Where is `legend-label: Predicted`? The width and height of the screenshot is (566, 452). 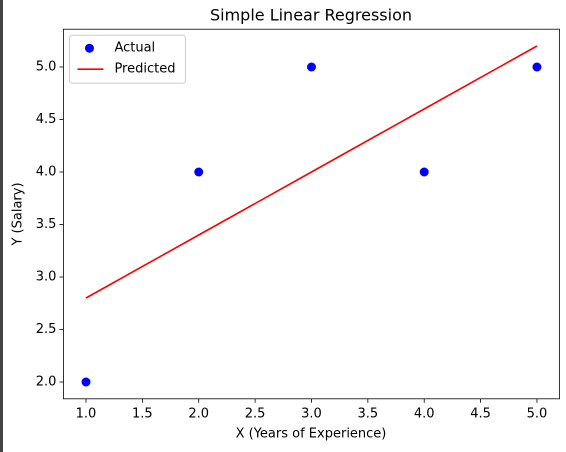
legend-label: Predicted is located at coordinates (144, 69).